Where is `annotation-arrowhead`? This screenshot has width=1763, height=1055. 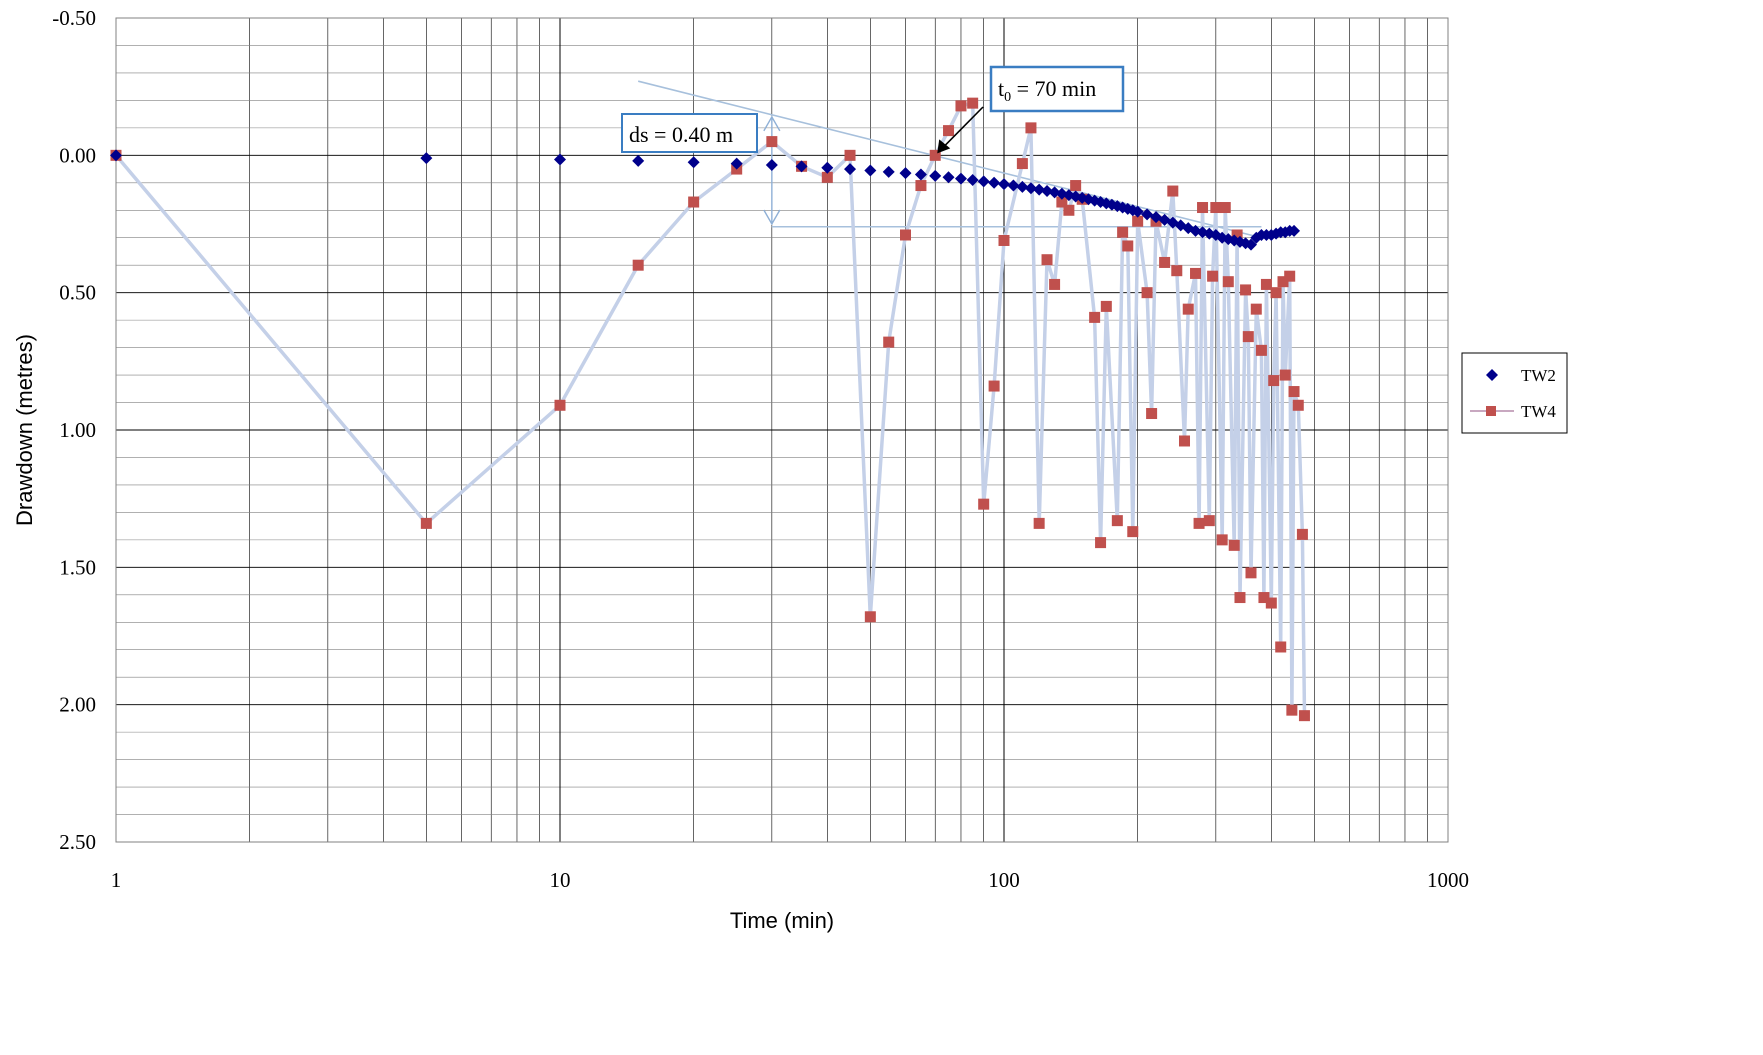 annotation-arrowhead is located at coordinates (944, 146).